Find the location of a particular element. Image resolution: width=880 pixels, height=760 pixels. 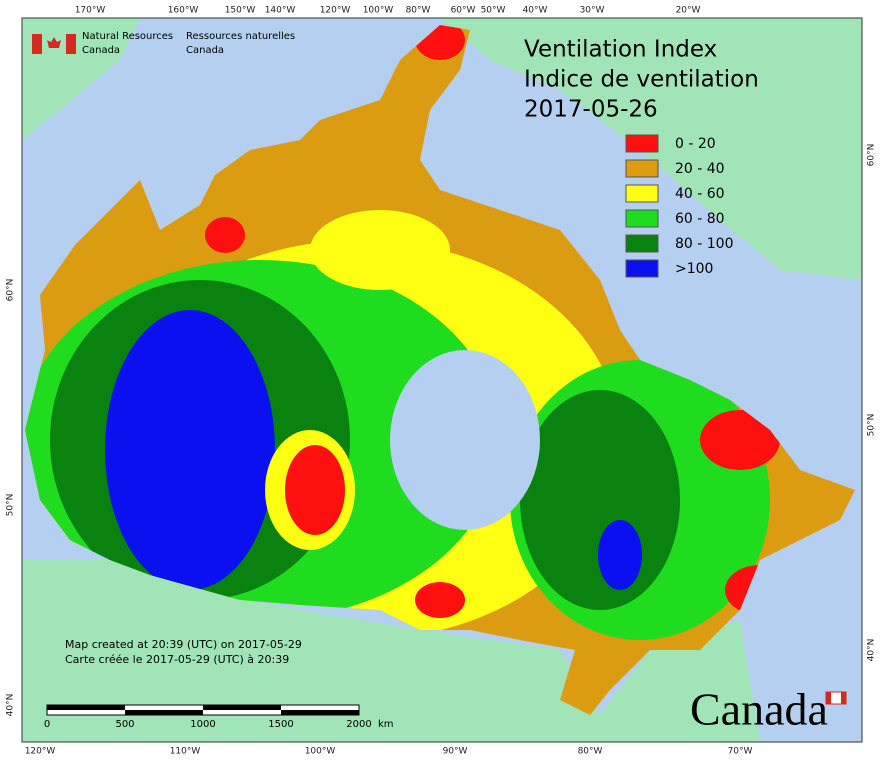

scale-unit: km is located at coordinates (386, 724).